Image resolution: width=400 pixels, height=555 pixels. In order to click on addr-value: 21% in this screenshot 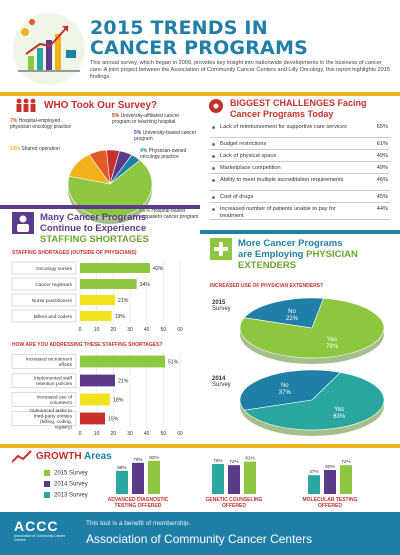, I will do `click(123, 382)`.